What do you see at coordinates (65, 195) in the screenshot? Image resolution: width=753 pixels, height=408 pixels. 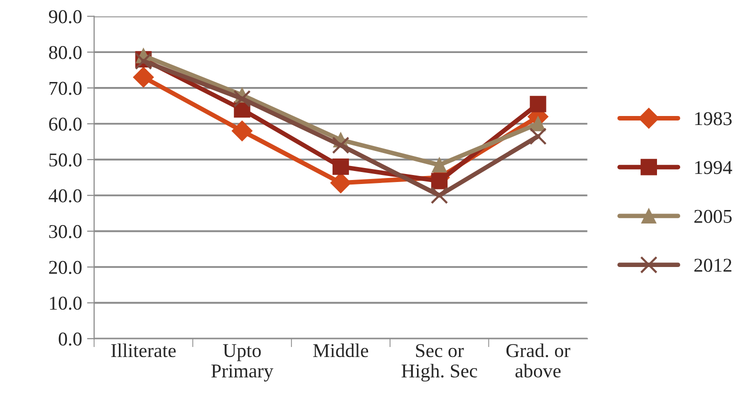 I see `y-tick-label: 40.0` at bounding box center [65, 195].